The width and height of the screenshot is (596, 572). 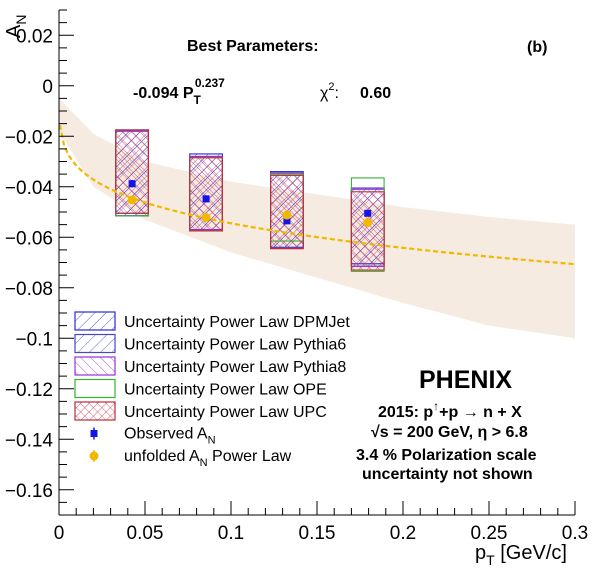 I want to click on x-axis-title: pT [GeV/c], so click(x=521, y=555).